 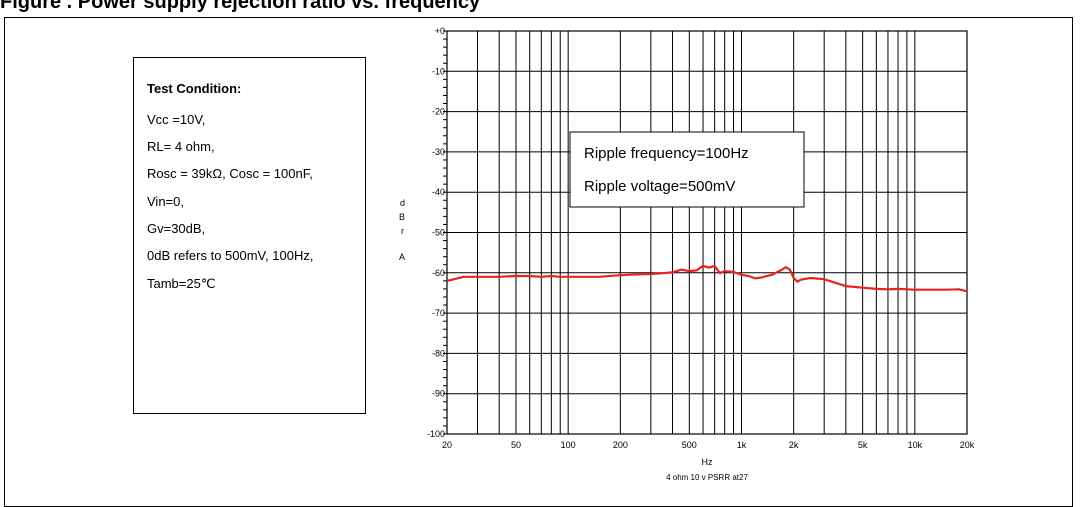 I want to click on x-tick-label: 20k, so click(x=967, y=445).